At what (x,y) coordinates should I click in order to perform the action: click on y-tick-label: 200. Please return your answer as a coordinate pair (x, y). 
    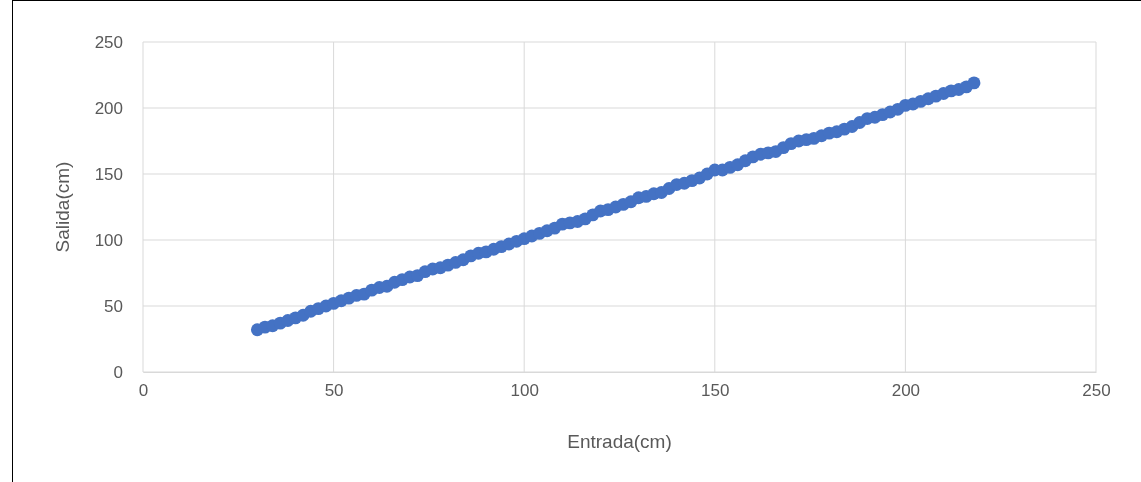
    Looking at the image, I should click on (108, 108).